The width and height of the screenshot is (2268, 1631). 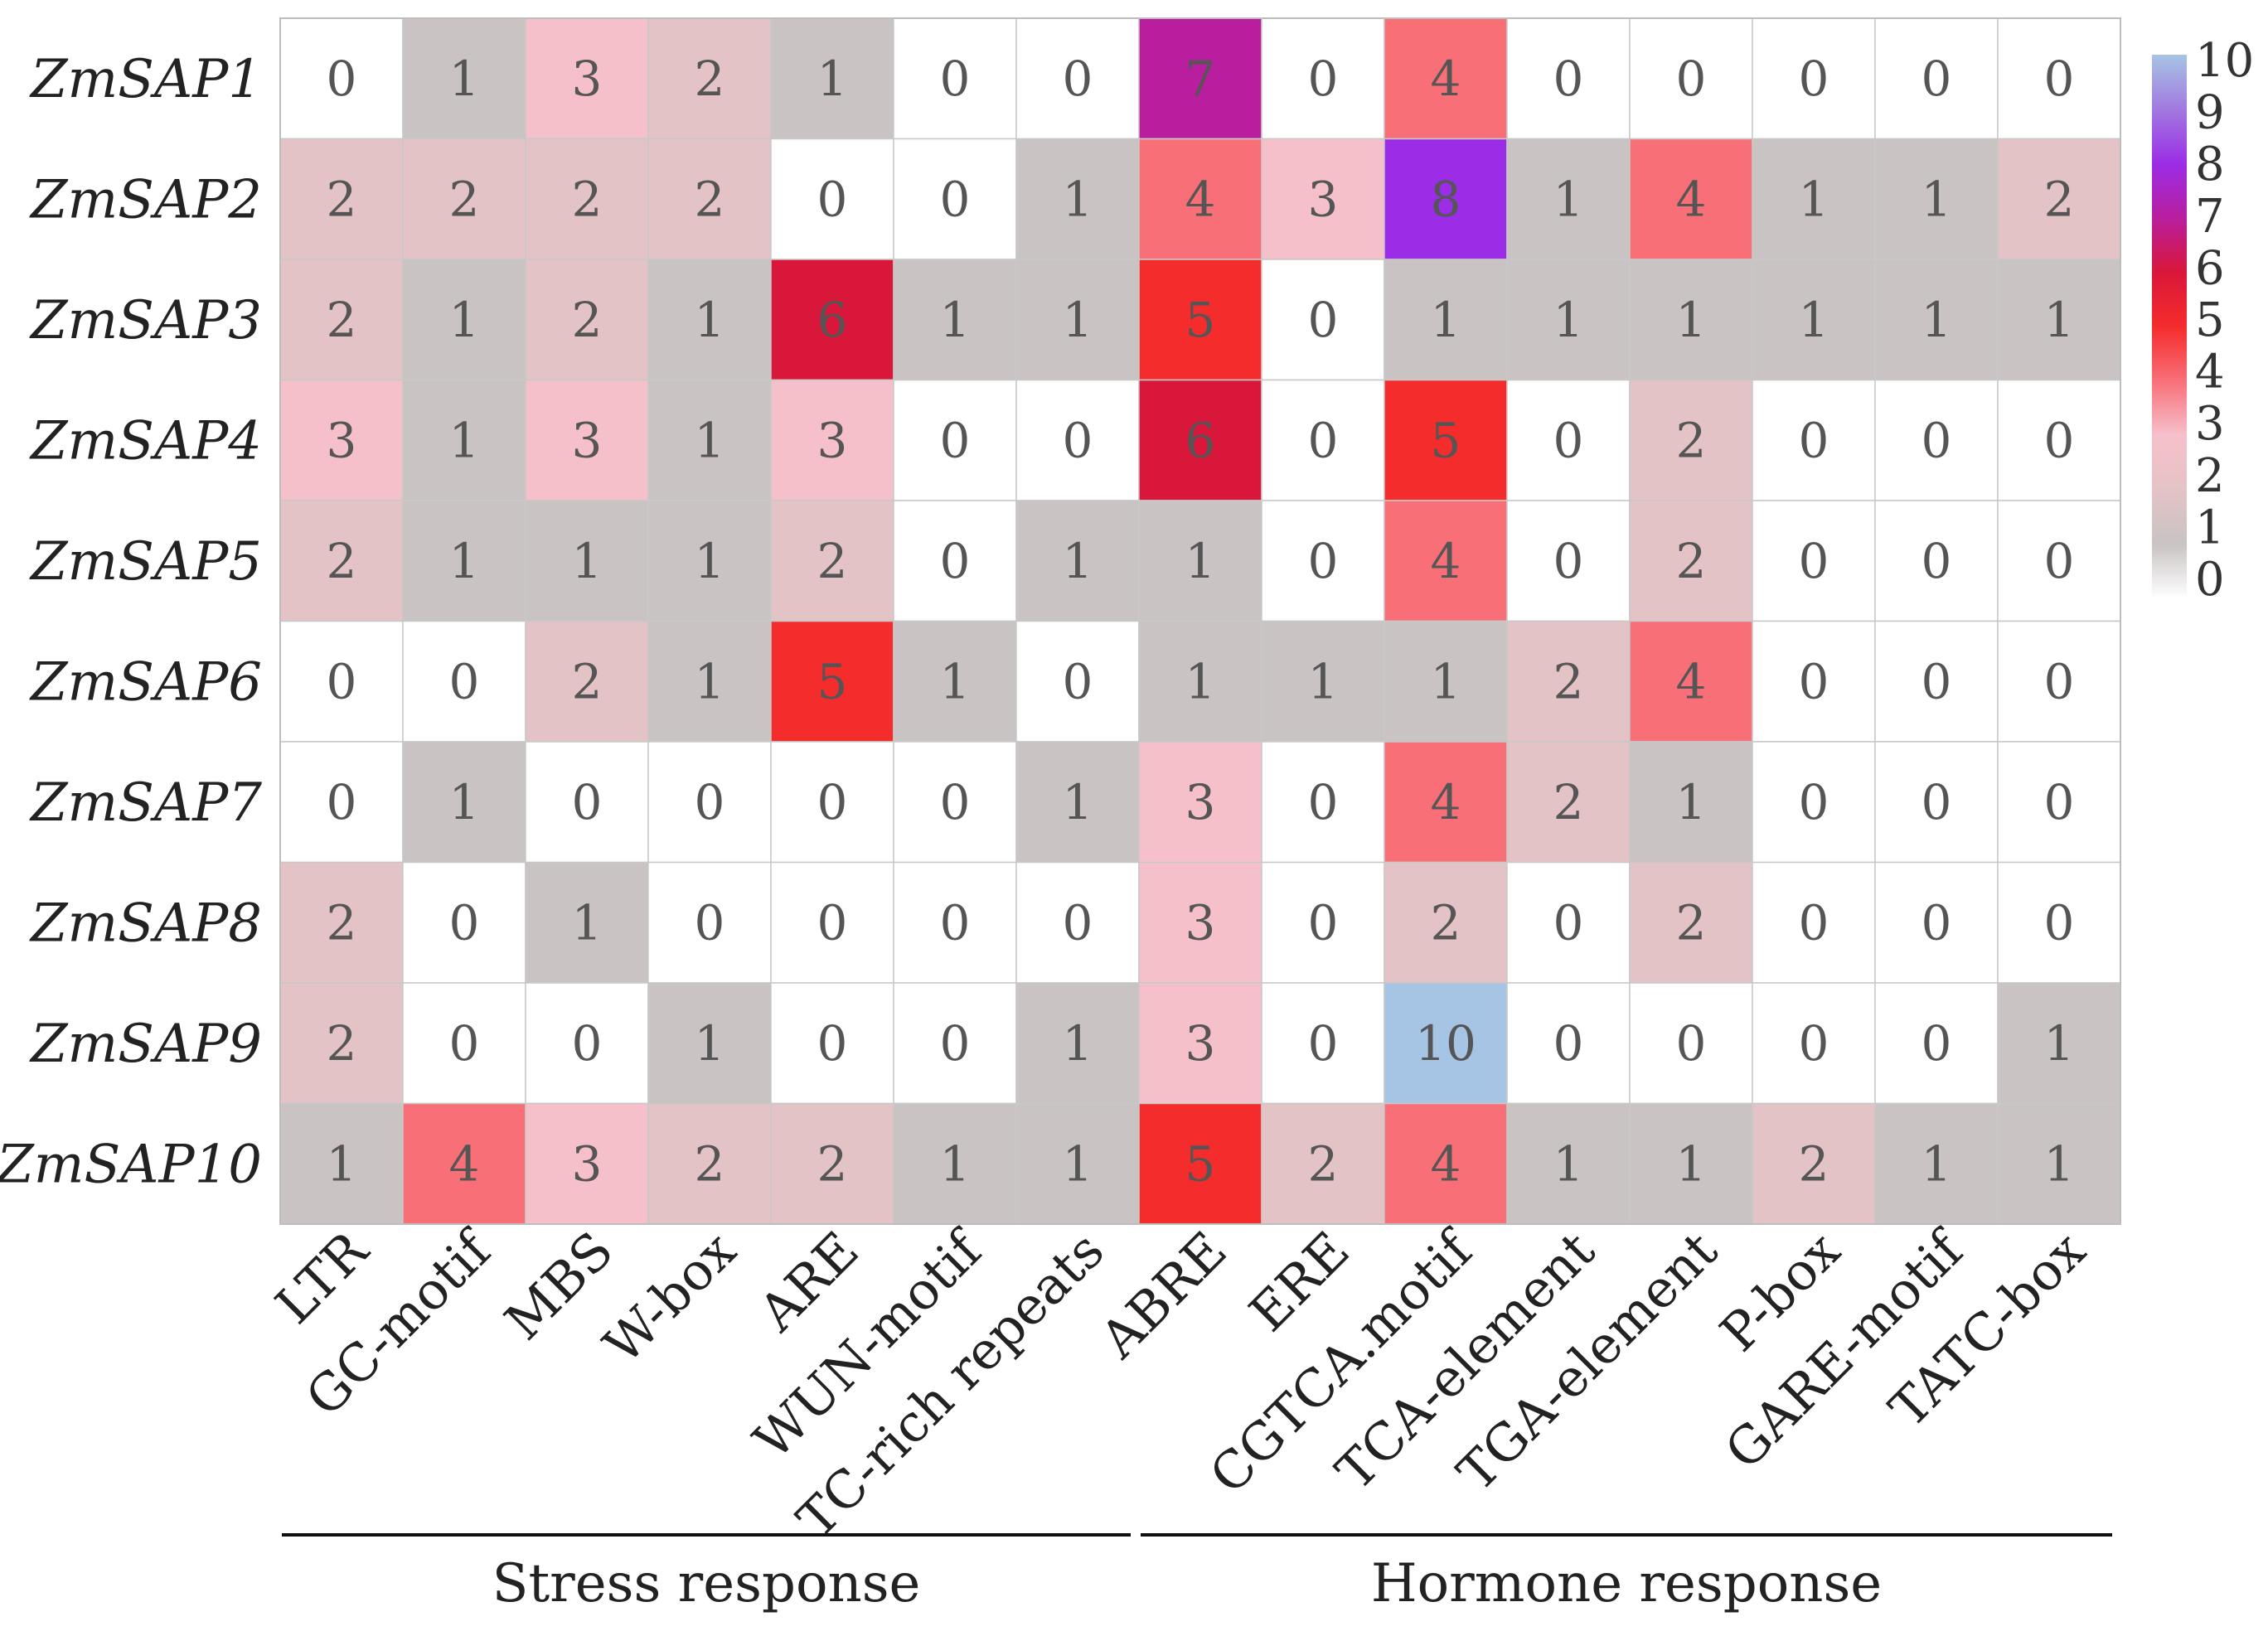 I want to click on cell-value: 6, so click(x=832, y=320).